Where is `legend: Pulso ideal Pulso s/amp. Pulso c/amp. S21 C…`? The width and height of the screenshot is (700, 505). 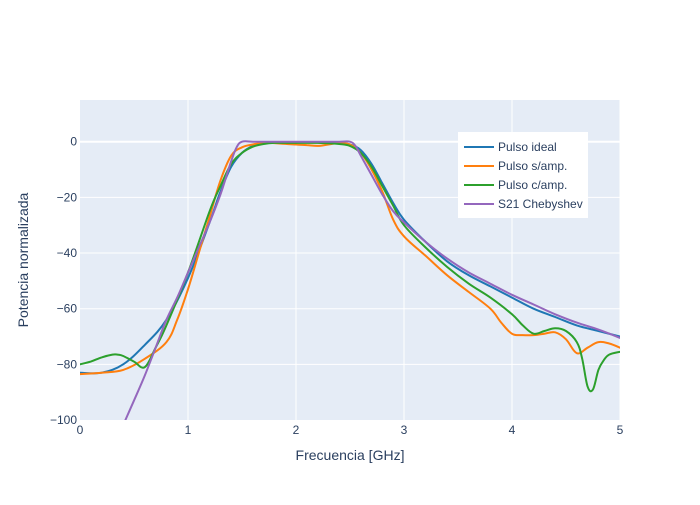 legend: Pulso ideal Pulso s/amp. Pulso c/amp. S21 C… is located at coordinates (523, 175).